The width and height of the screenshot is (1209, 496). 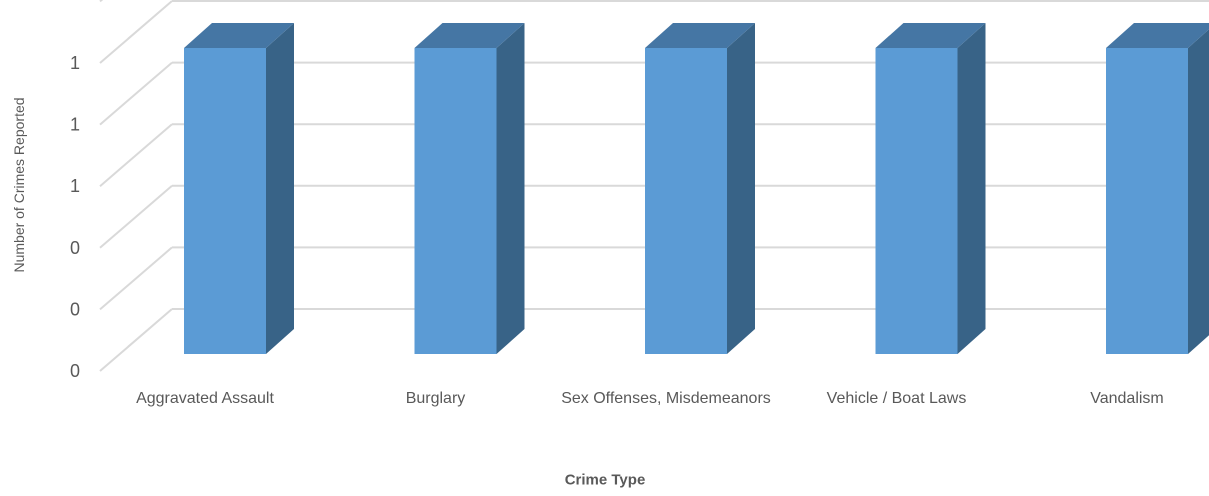 What do you see at coordinates (205, 398) in the screenshot?
I see `x-tick-label: Aggravated Assault` at bounding box center [205, 398].